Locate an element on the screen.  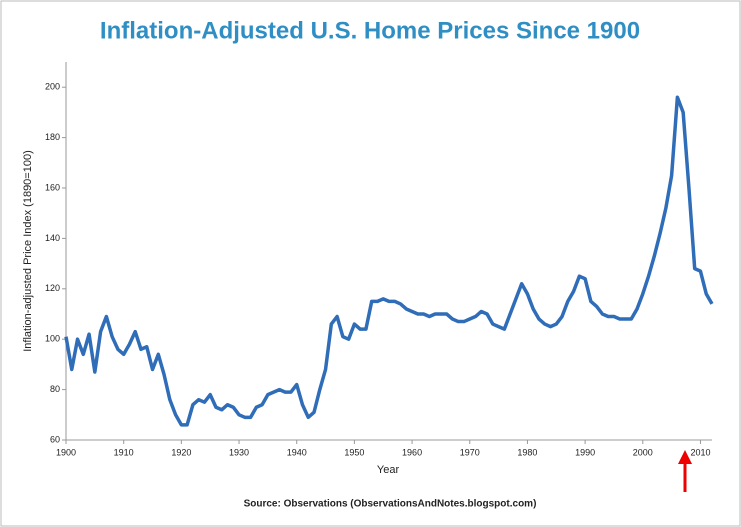
red-arrow is located at coordinates (685, 471).